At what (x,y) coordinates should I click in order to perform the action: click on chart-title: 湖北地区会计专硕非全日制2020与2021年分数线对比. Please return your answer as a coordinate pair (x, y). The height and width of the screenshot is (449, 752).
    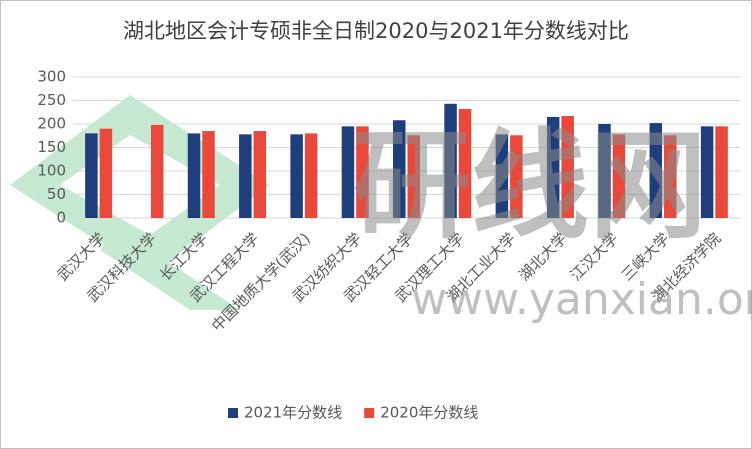
    Looking at the image, I should click on (376, 31).